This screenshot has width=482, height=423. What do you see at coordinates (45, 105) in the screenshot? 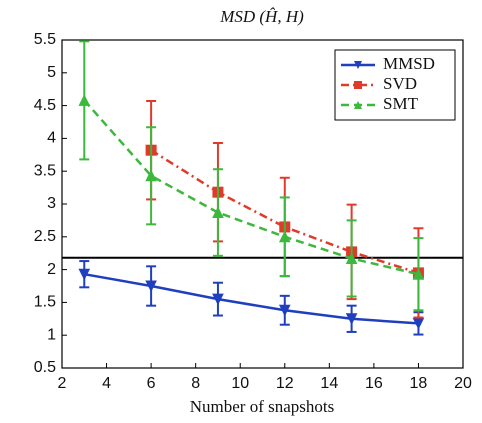
I see `y-tick-label: 4.5` at bounding box center [45, 105].